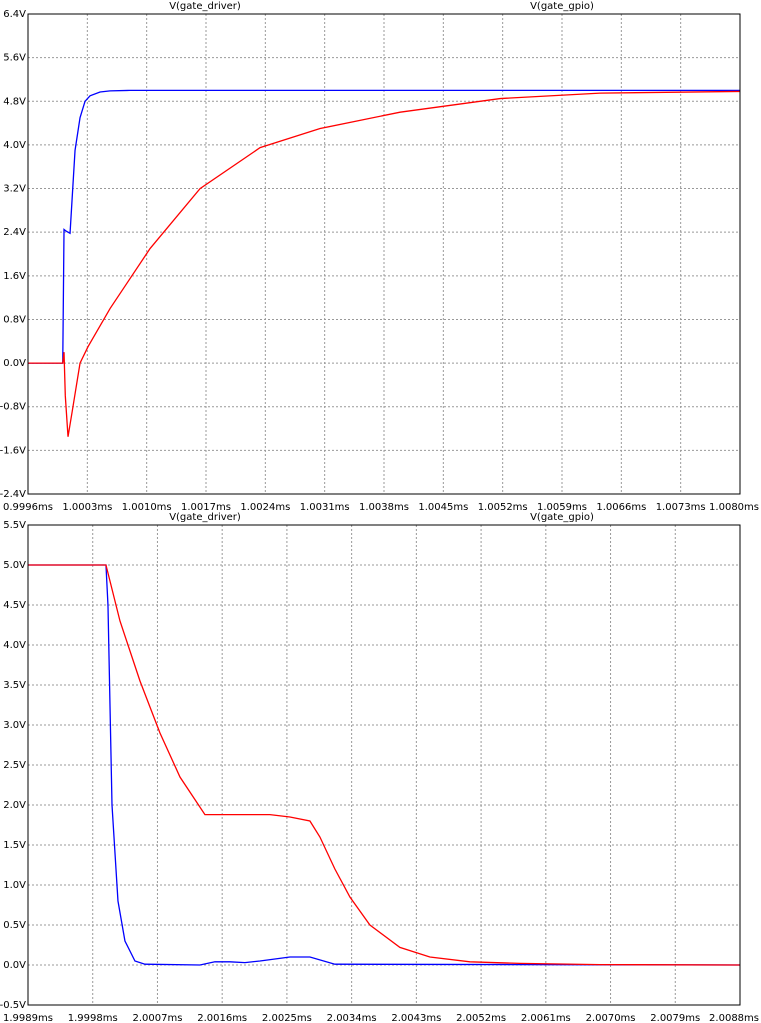  Describe the element at coordinates (734, 1018) in the screenshot. I see `x-tick-label: 2.0088ms` at that location.